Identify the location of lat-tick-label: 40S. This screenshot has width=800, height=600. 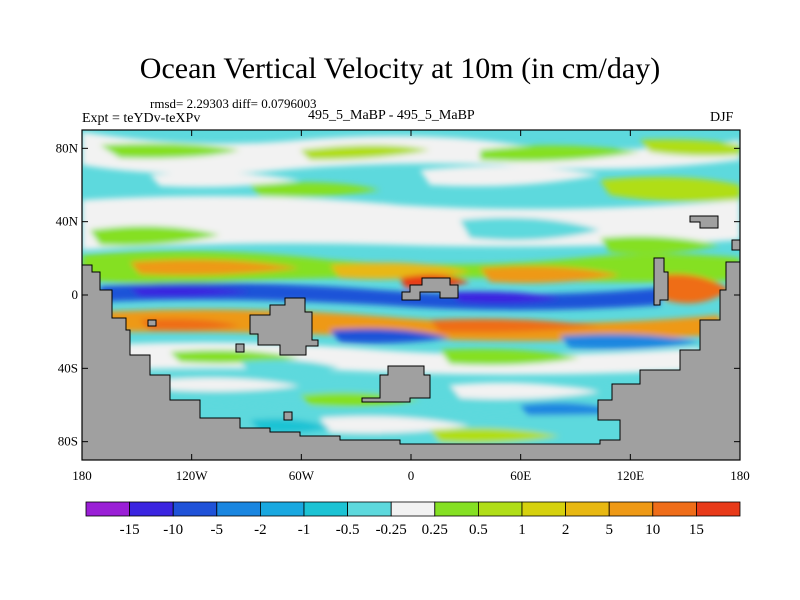
(68, 367).